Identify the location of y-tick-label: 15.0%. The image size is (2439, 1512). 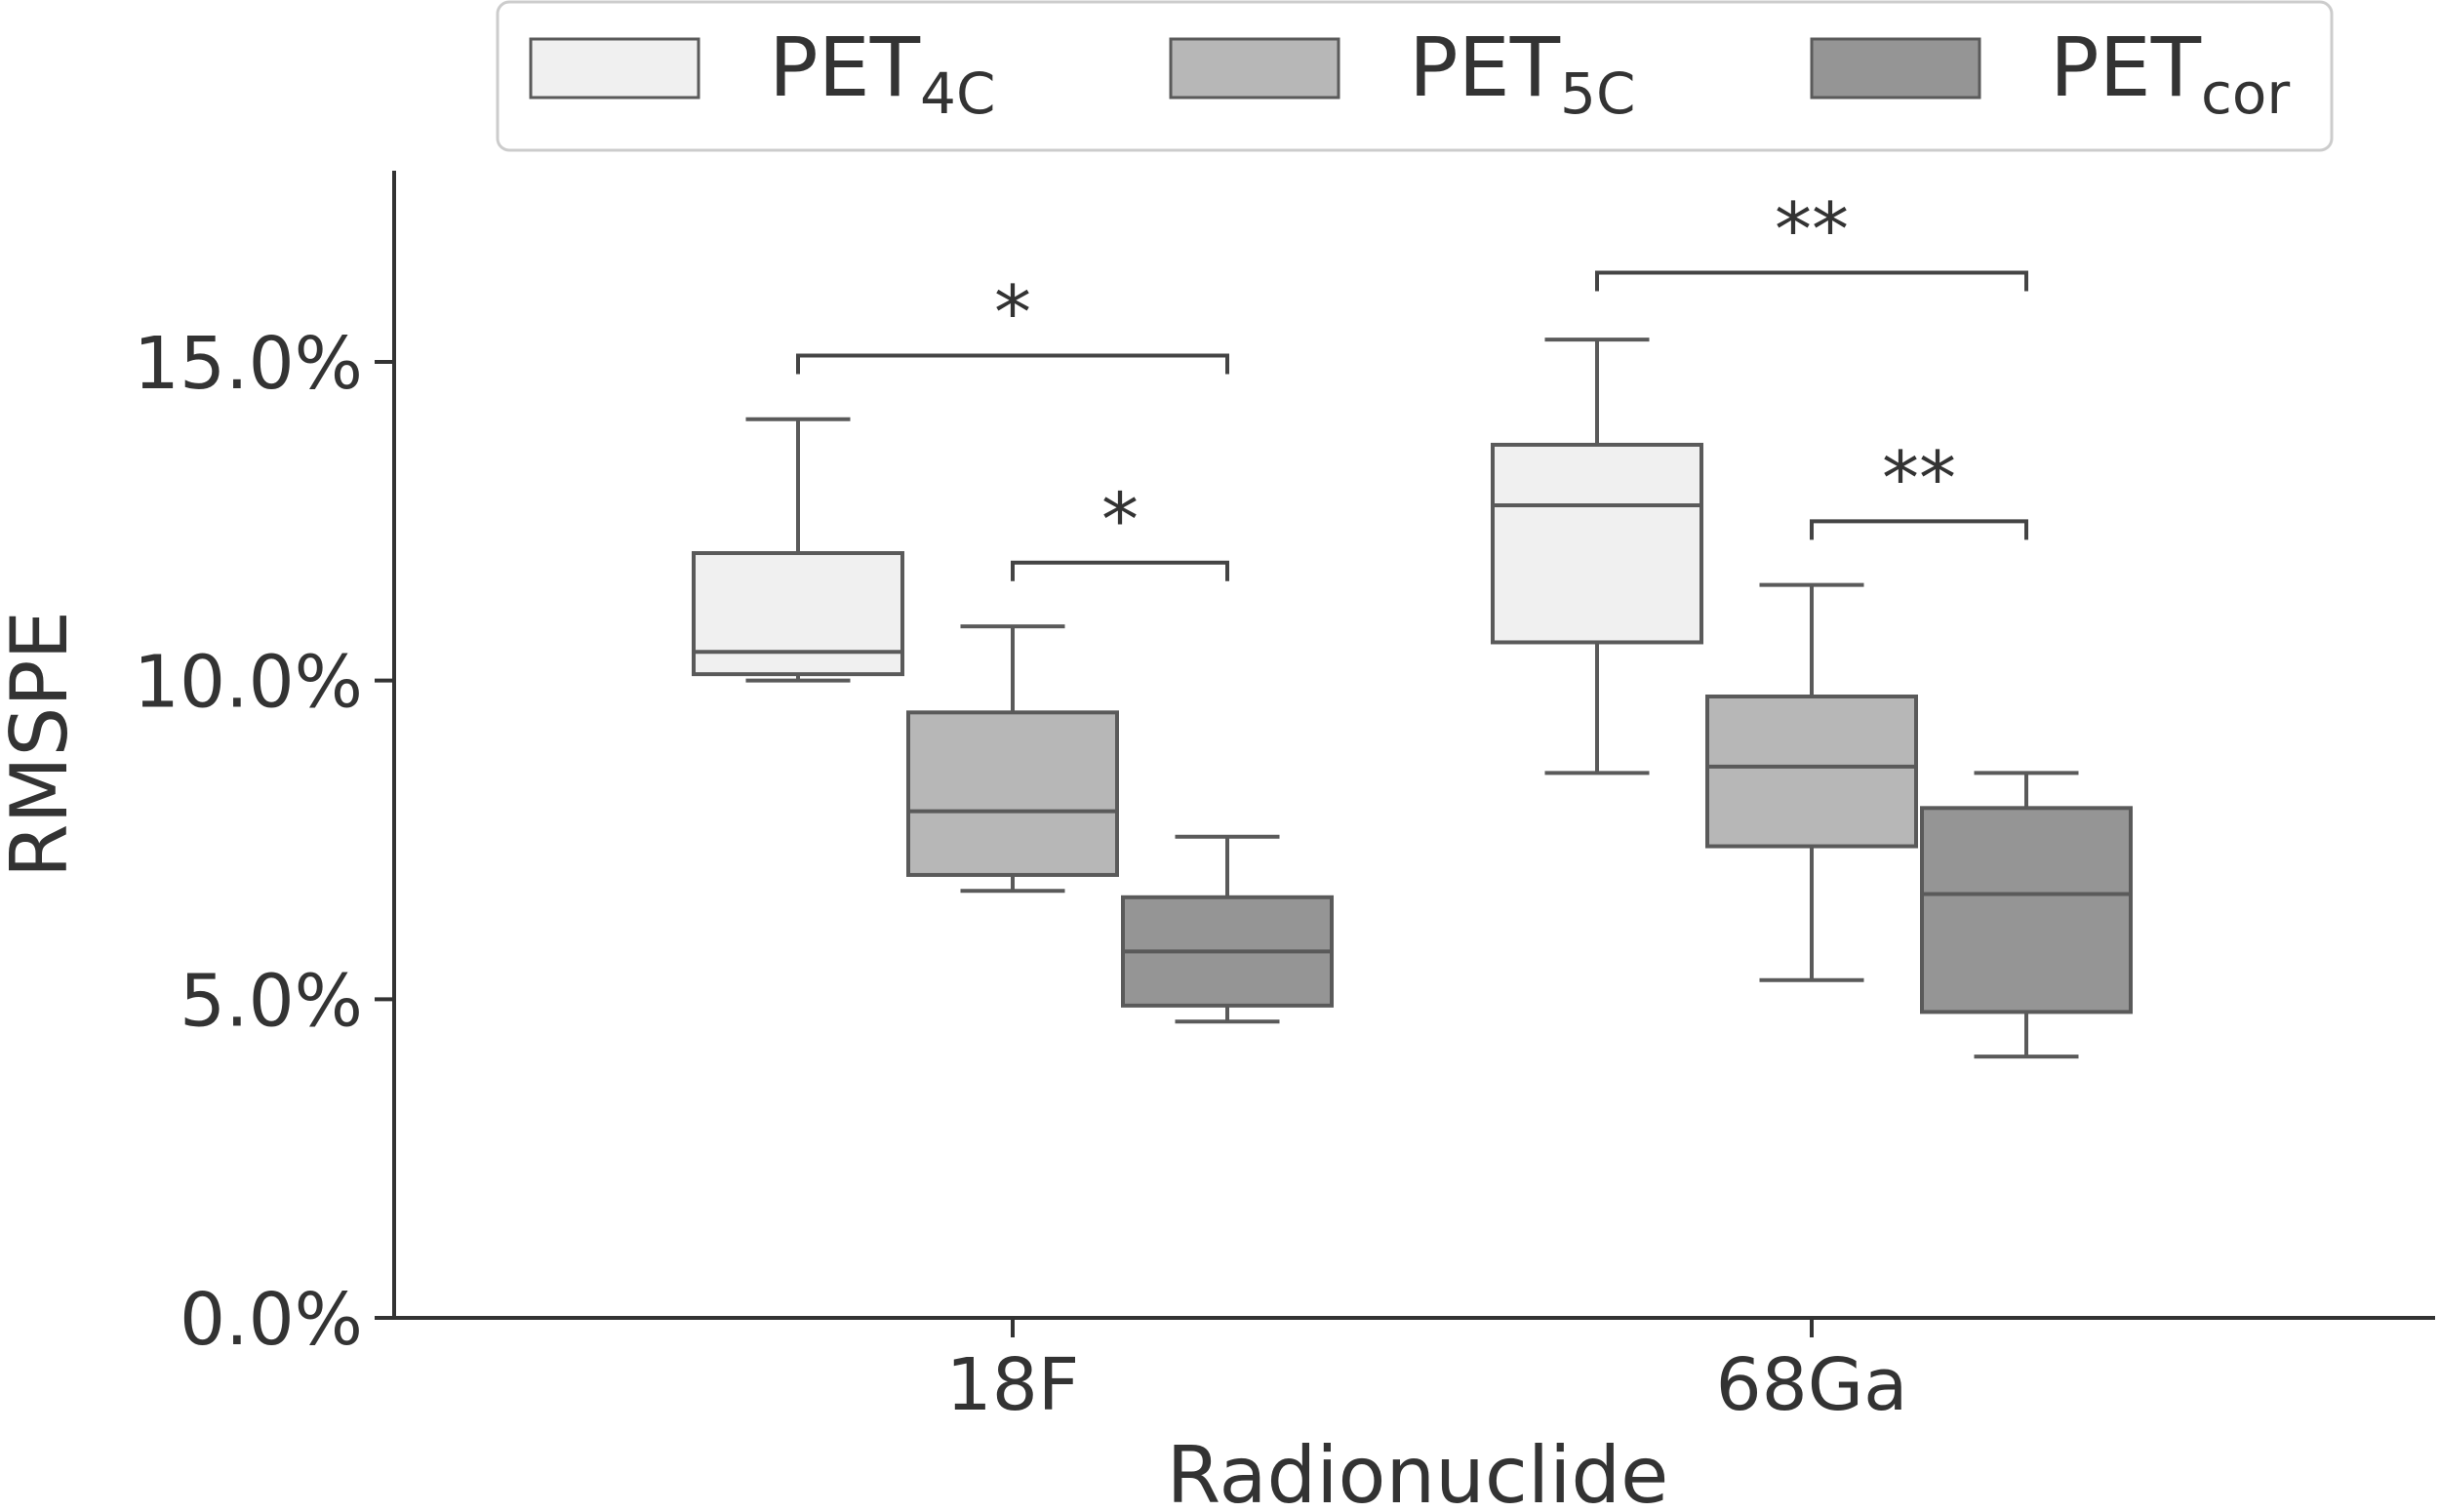
(249, 364).